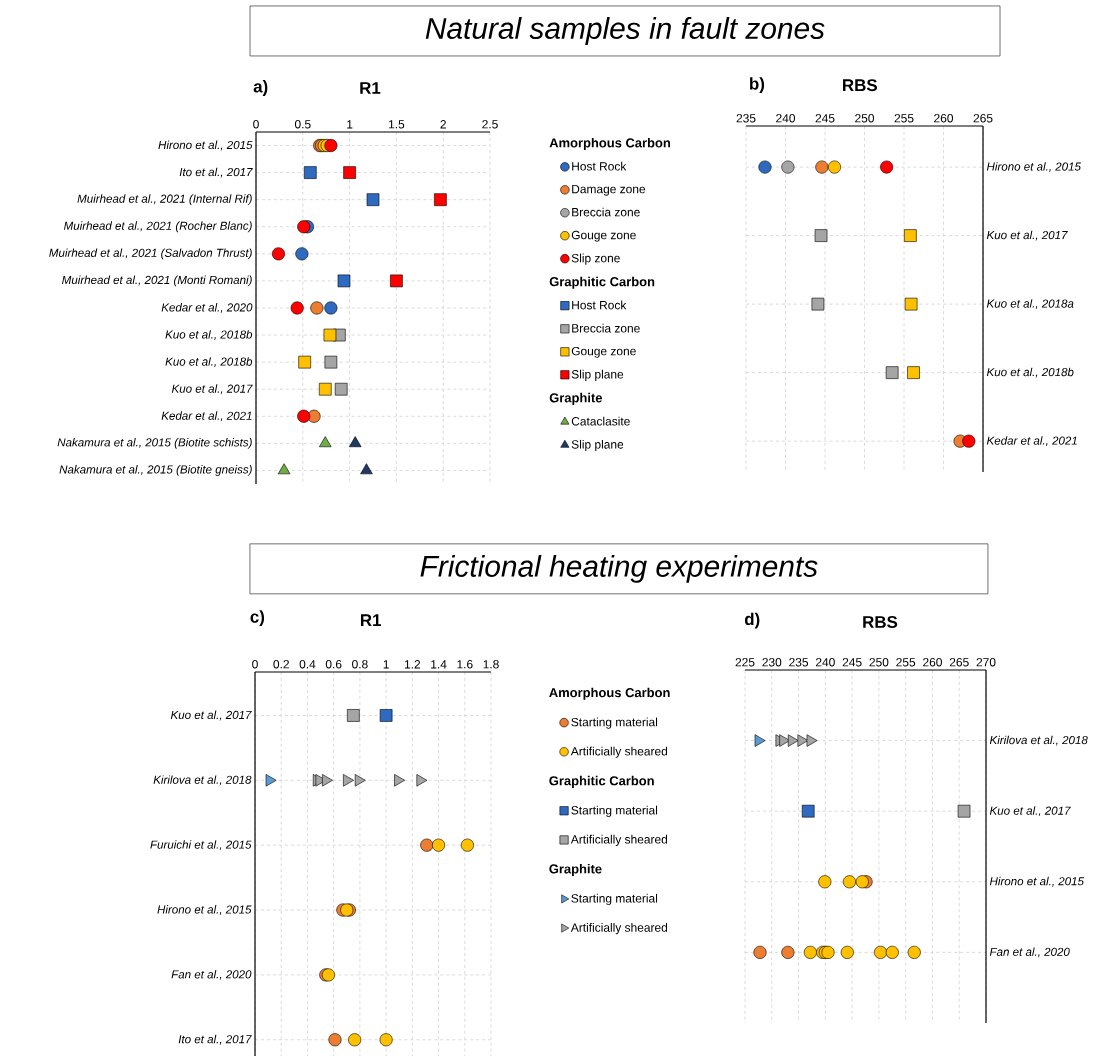  Describe the element at coordinates (625, 31) in the screenshot. I see `text: Natural samples in fault zones` at that location.